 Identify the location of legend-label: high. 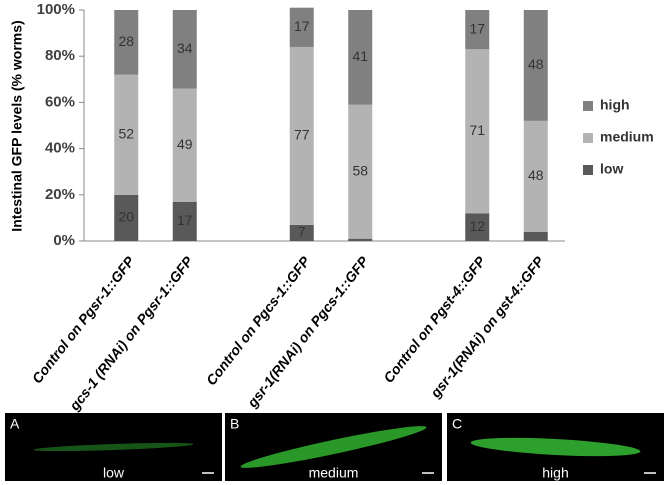
(615, 105).